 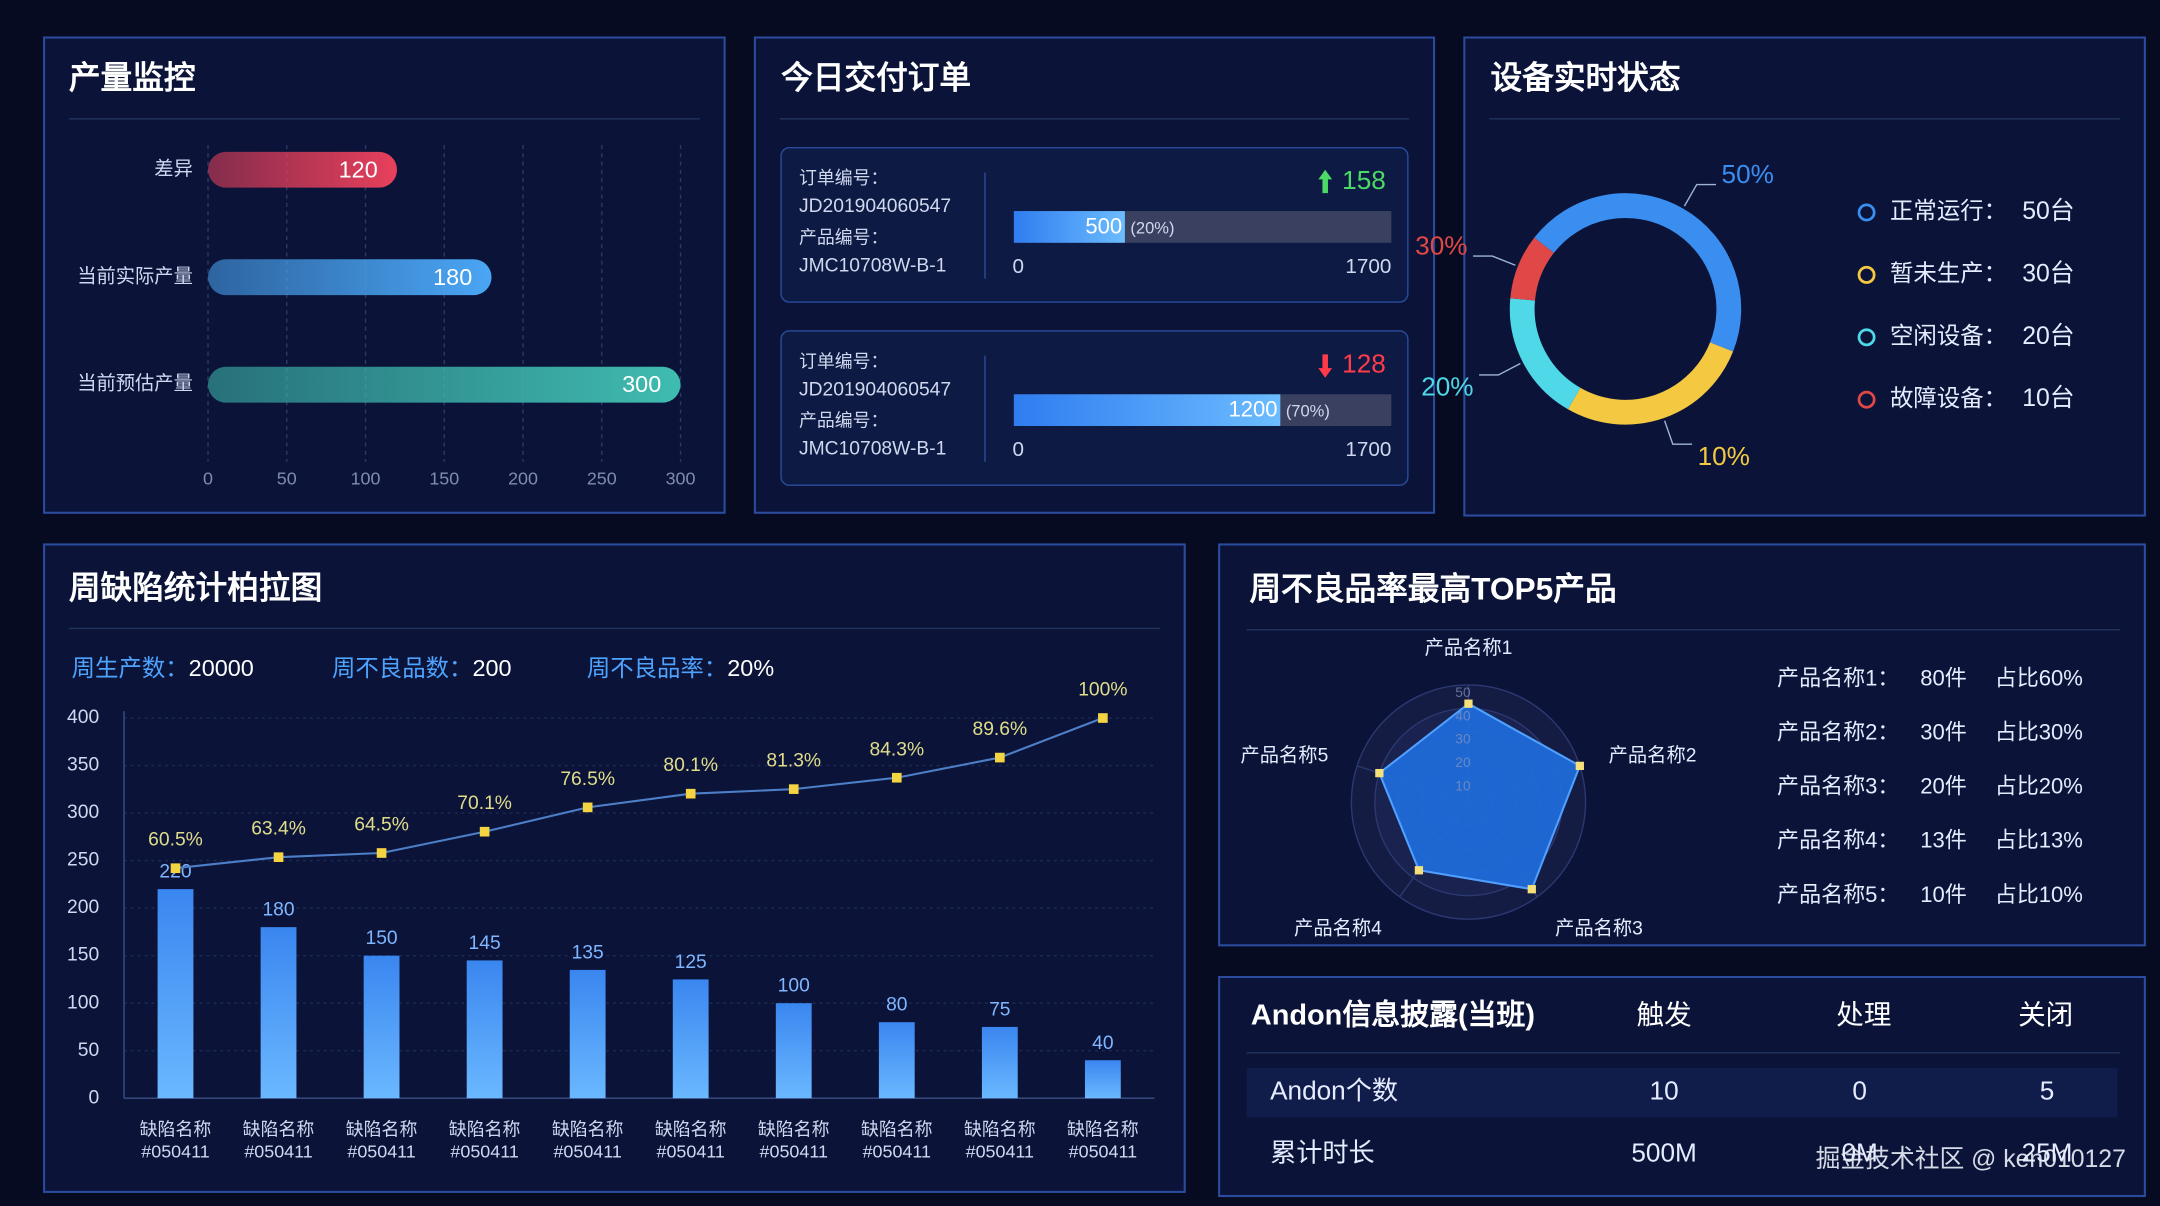 I want to click on list-share: 占比10%, so click(x=2039, y=894).